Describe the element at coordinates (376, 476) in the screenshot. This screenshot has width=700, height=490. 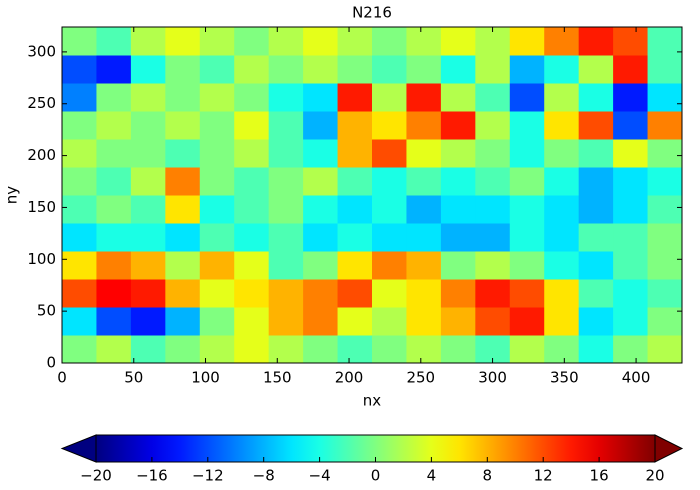
I see `colorbar-tick-label: 0` at that location.